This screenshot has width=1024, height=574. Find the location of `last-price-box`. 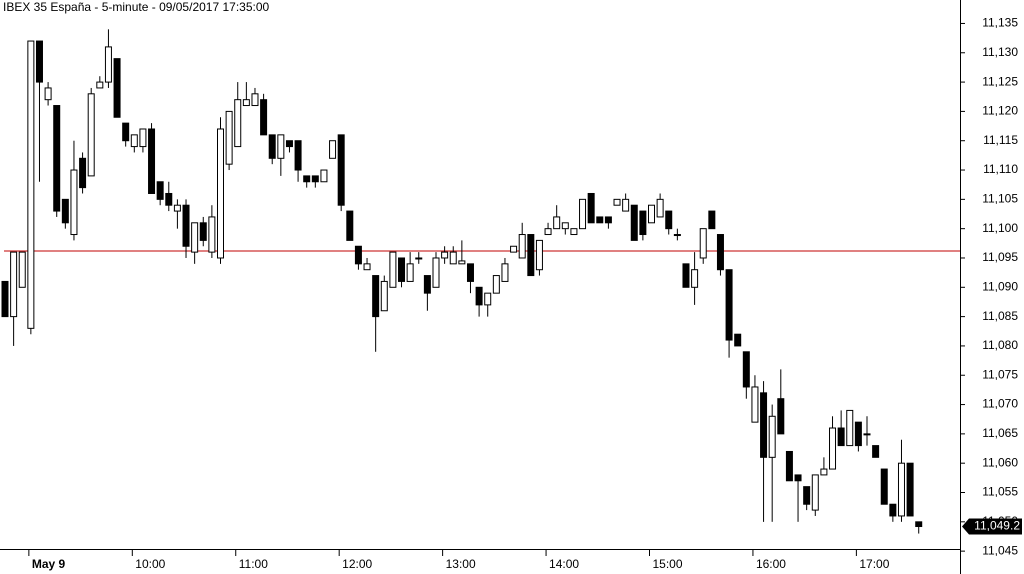

last-price-box is located at coordinates (992, 526).